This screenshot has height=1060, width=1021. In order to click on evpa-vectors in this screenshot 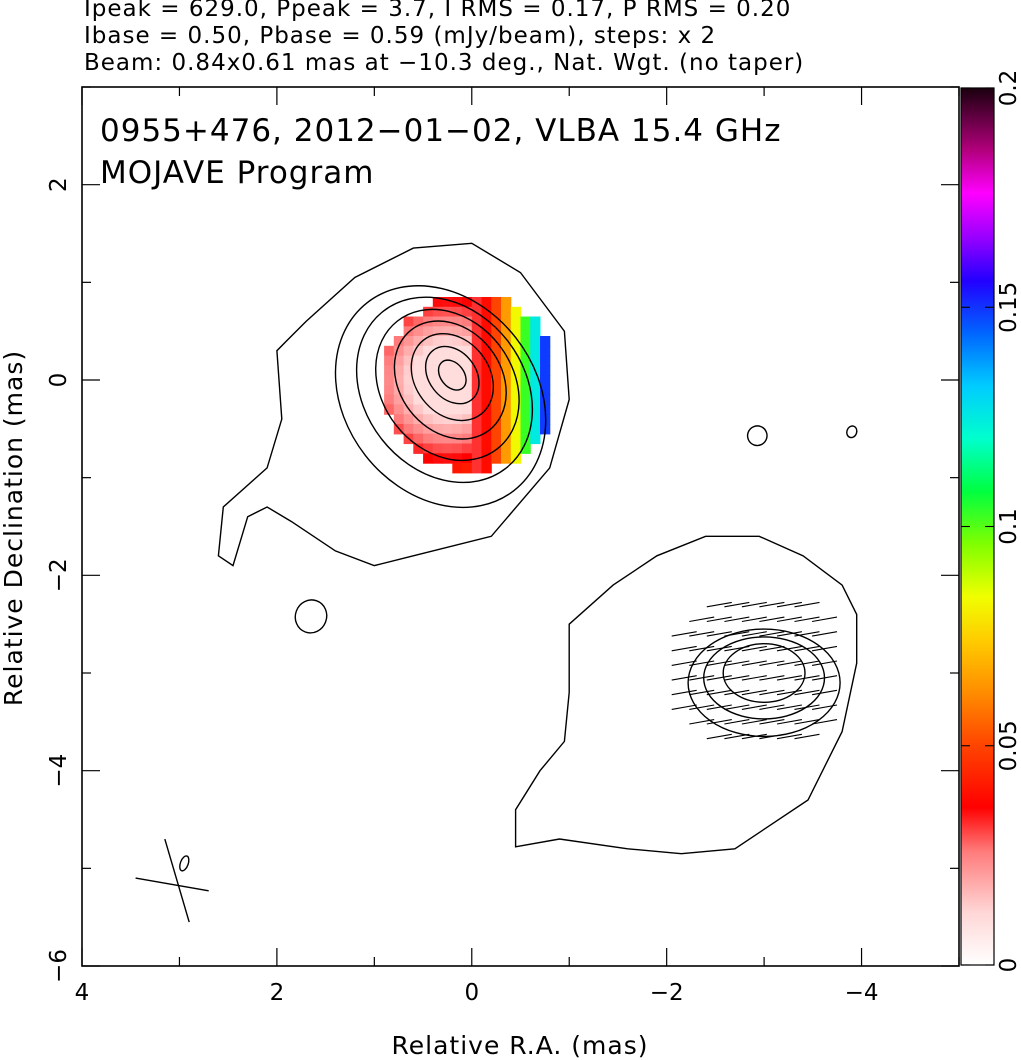, I will do `click(754, 670)`.